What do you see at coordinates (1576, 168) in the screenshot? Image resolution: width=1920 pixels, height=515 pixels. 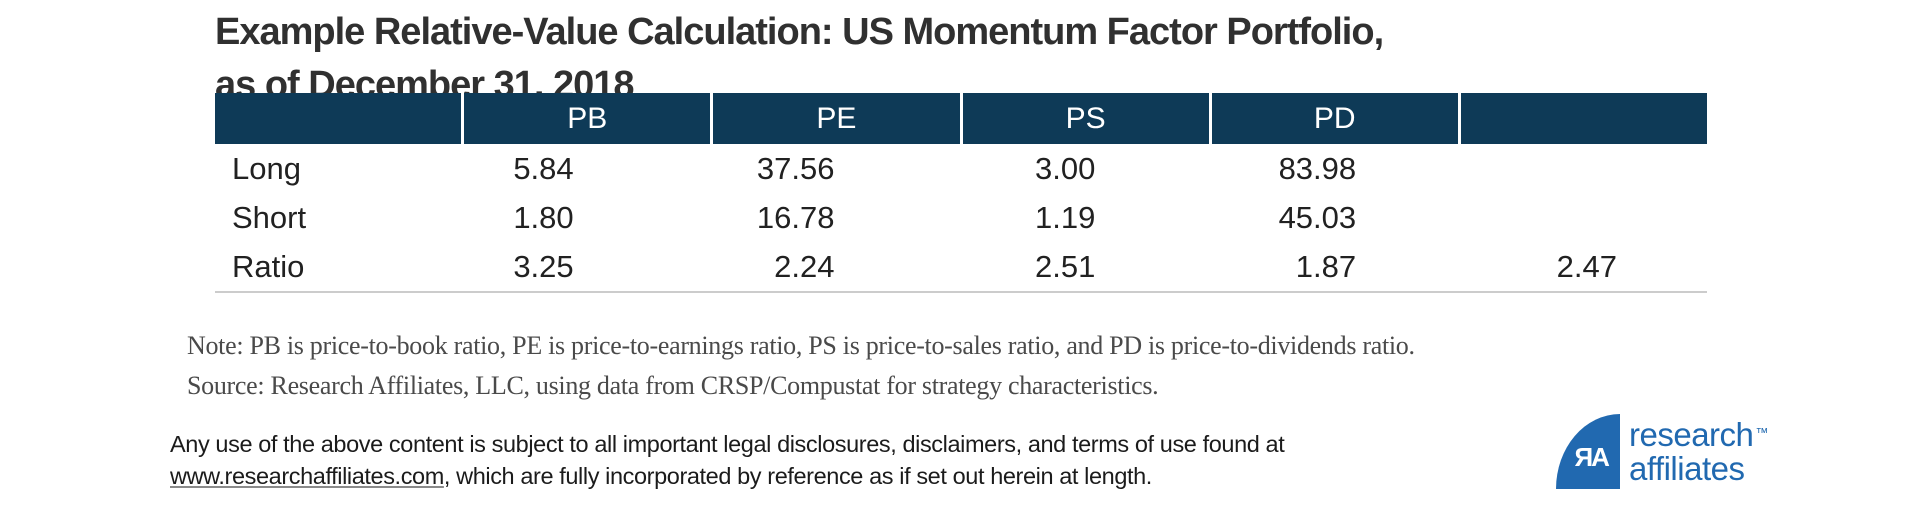 I see `cell-long-overall` at bounding box center [1576, 168].